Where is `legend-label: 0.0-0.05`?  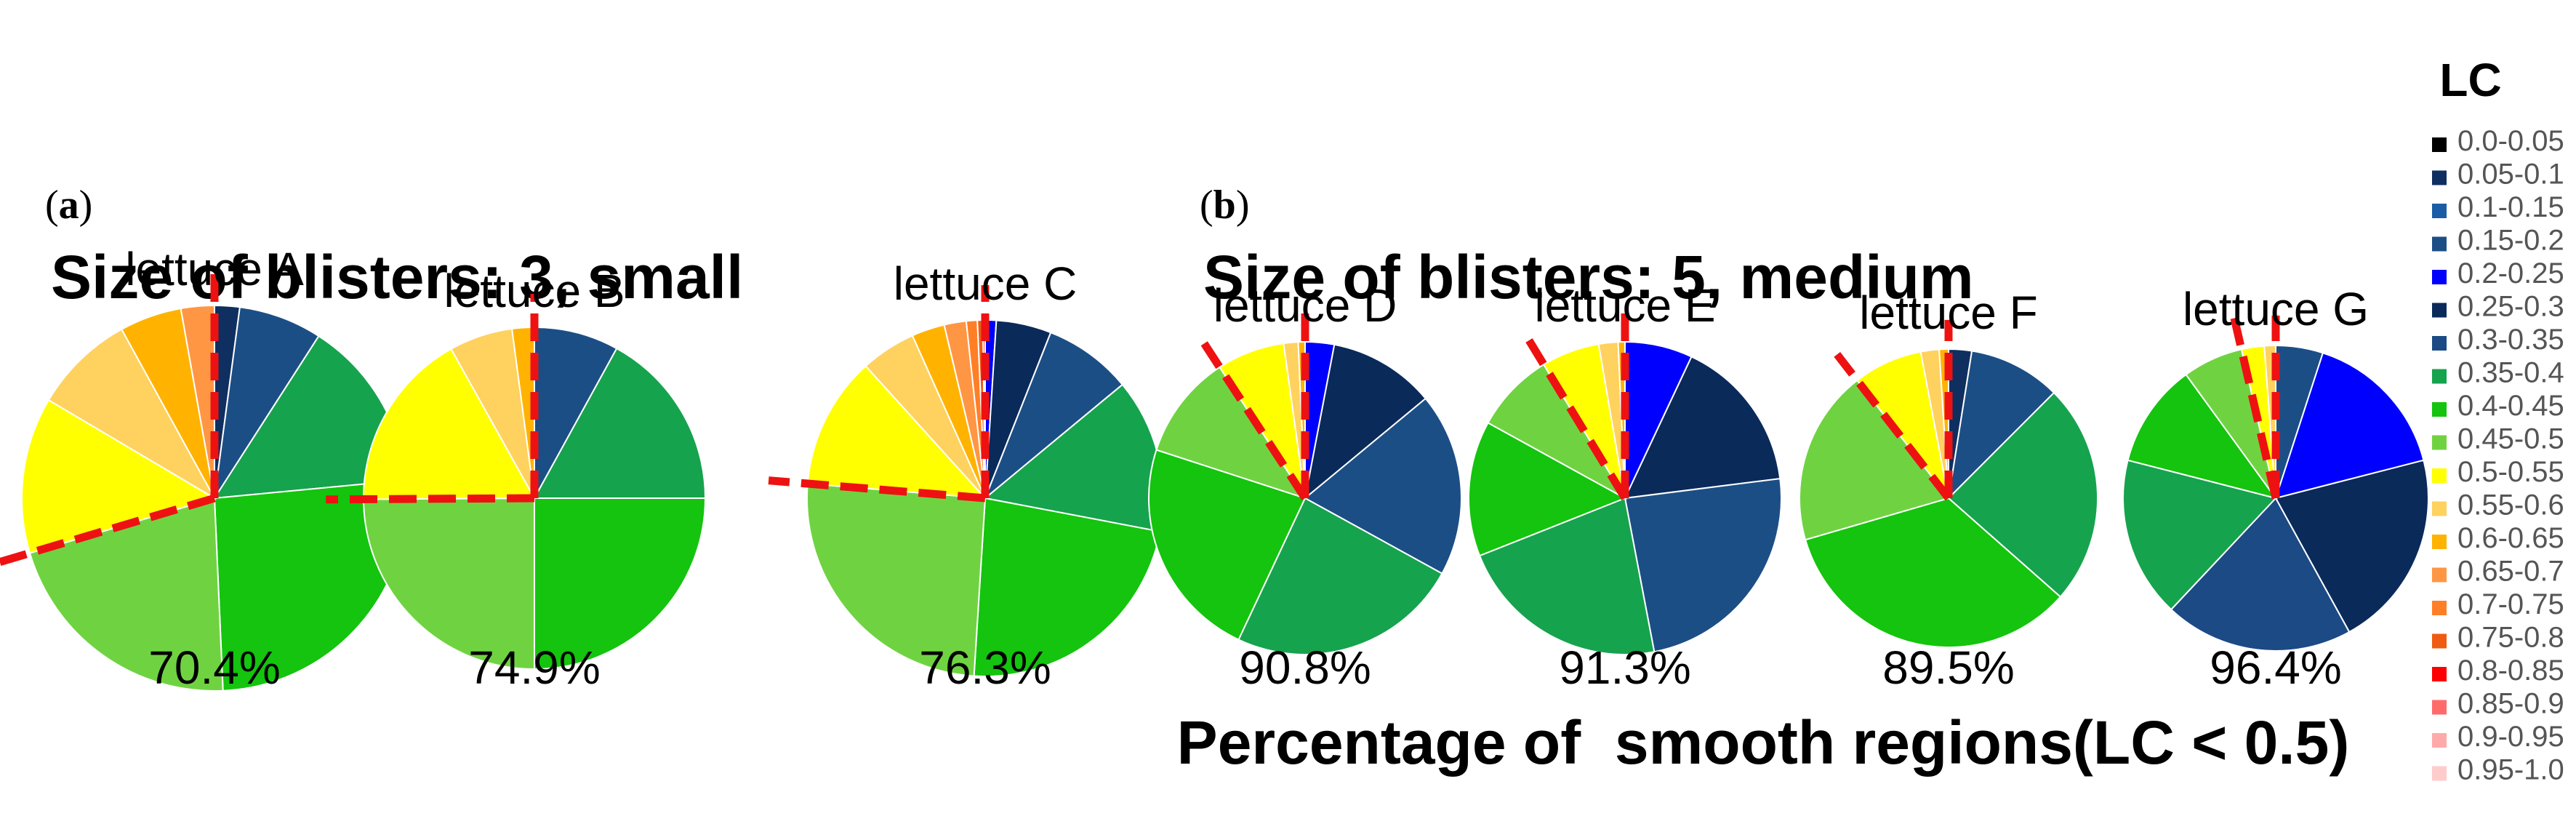 legend-label: 0.0-0.05 is located at coordinates (2510, 141).